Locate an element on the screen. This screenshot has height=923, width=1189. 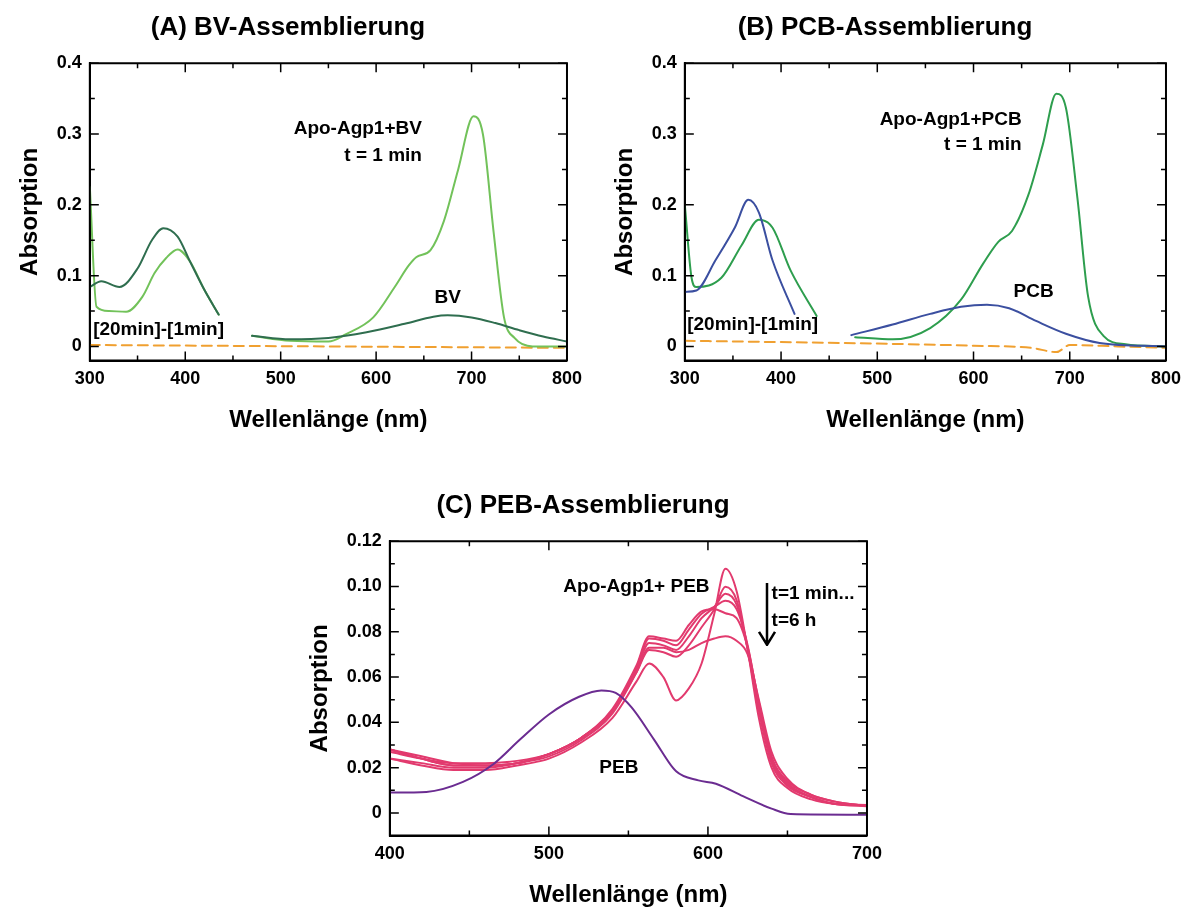
y-tick-label: 0.08 is located at coordinates (364, 630).